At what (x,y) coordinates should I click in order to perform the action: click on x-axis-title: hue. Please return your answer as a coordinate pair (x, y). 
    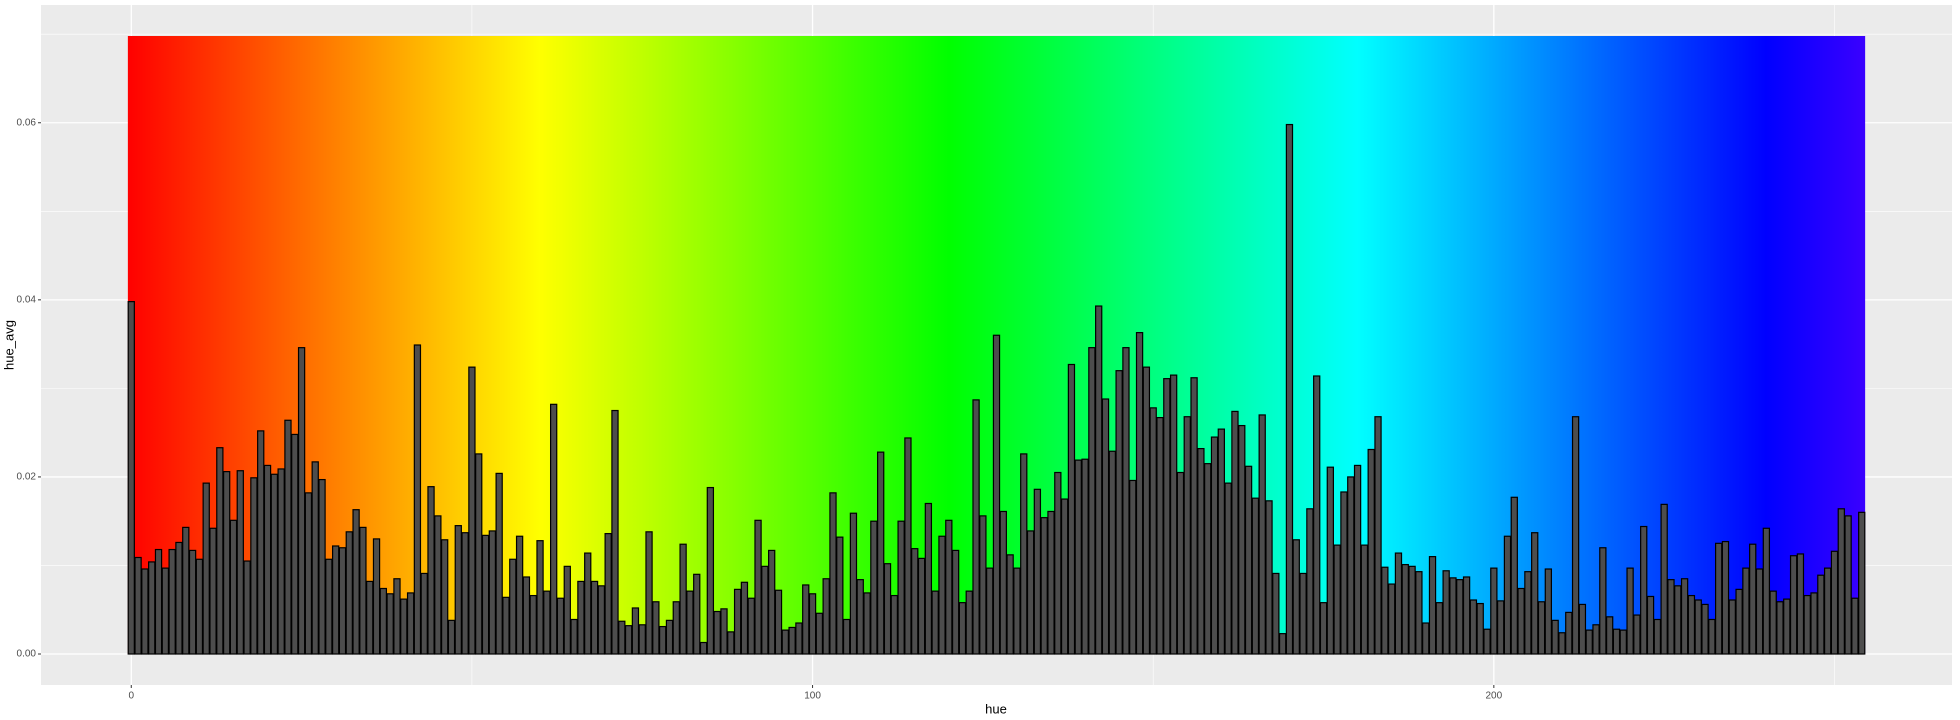
    Looking at the image, I should click on (996, 708).